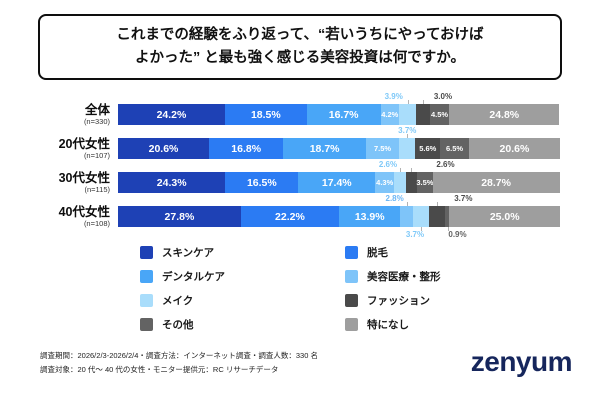 This screenshot has width=600, height=414. I want to click on title-line-2: よかった” と最も強く感じる美容投資は何ですか。, so click(300, 58).